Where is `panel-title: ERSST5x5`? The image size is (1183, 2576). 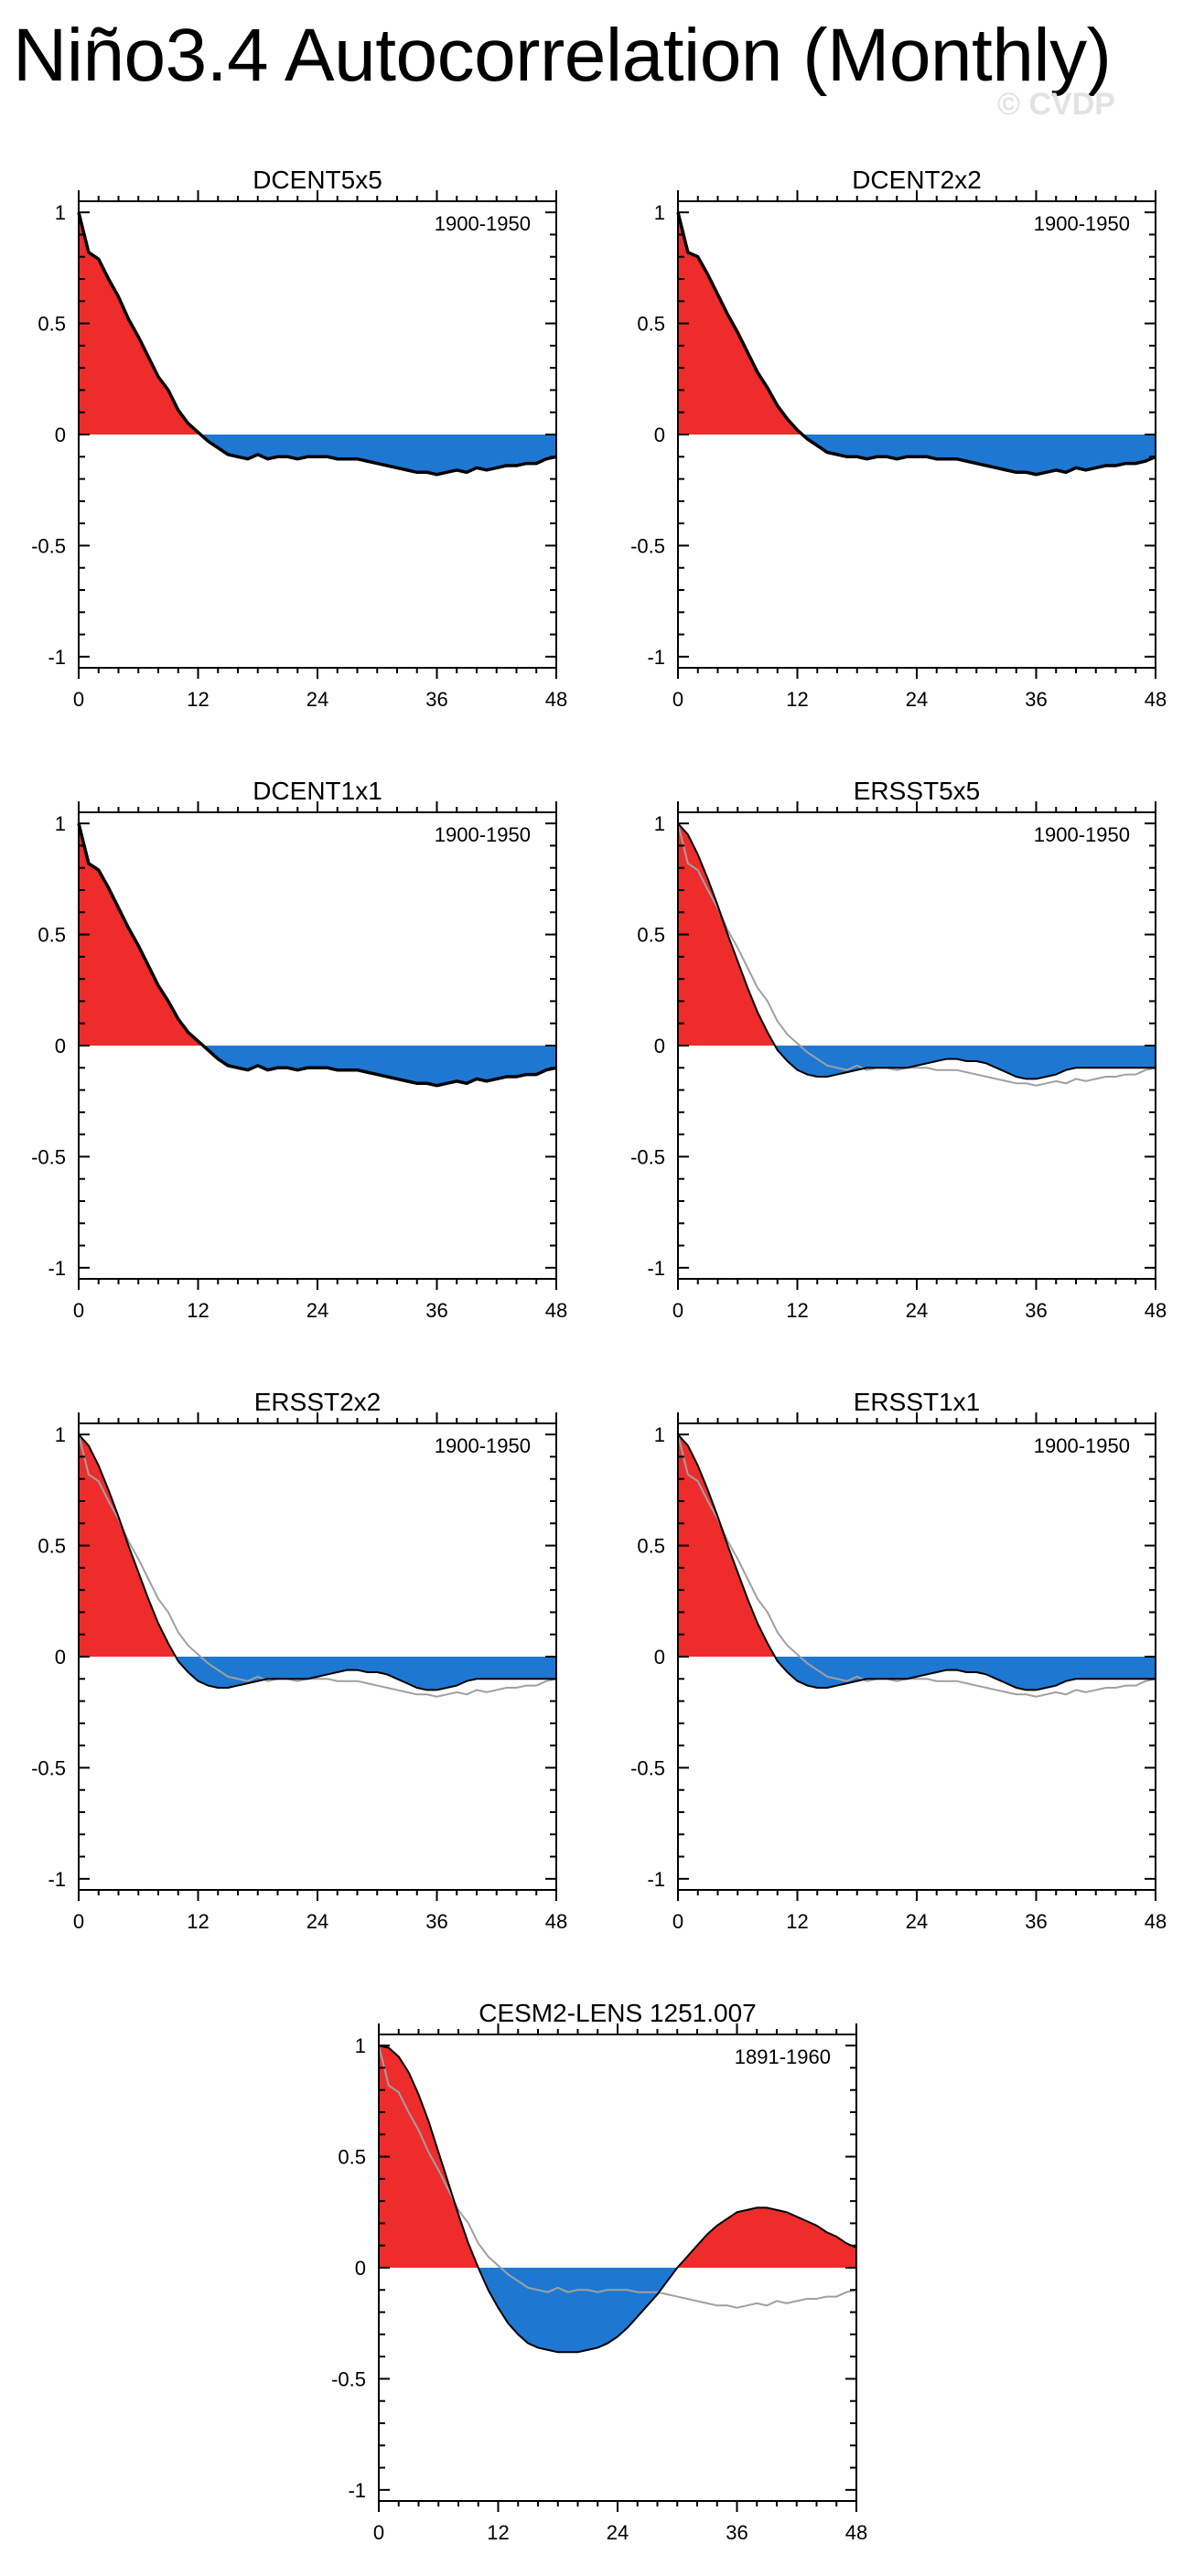
panel-title: ERSST5x5 is located at coordinates (918, 791).